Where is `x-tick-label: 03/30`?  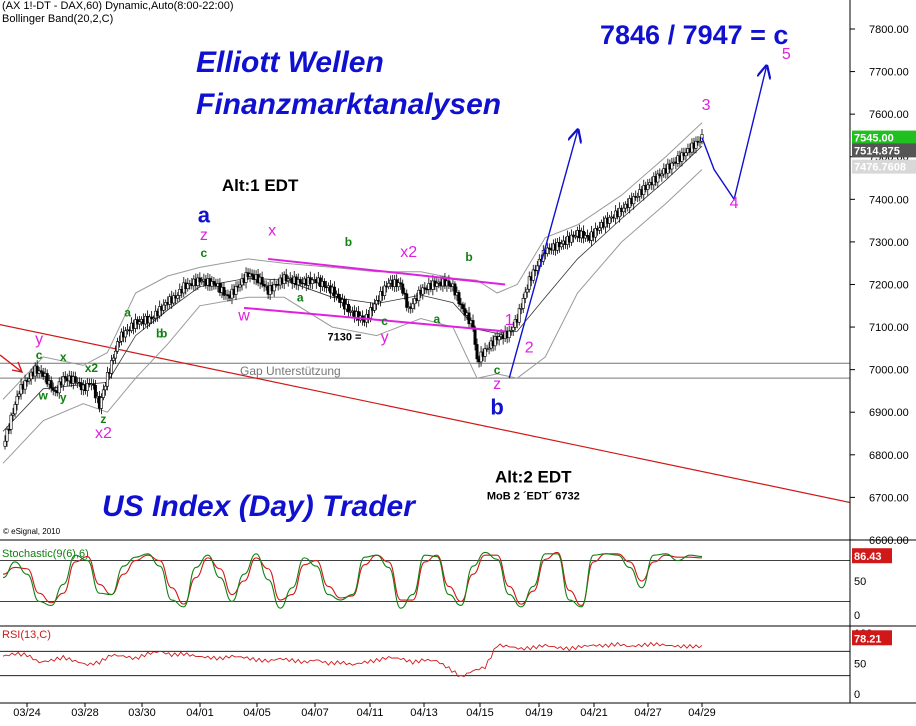
x-tick-label: 03/30 is located at coordinates (142, 713).